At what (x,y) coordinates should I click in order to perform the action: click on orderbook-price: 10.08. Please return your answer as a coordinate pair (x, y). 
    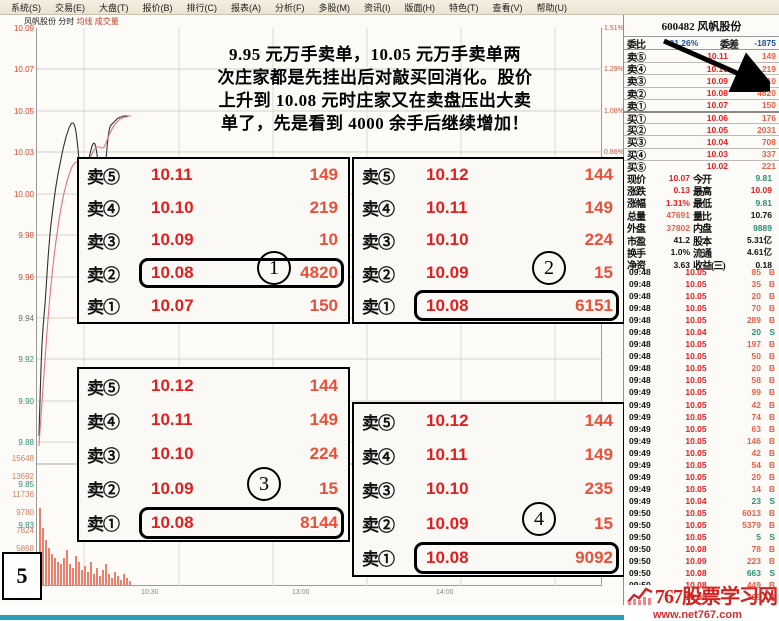
    Looking at the image, I should click on (172, 273).